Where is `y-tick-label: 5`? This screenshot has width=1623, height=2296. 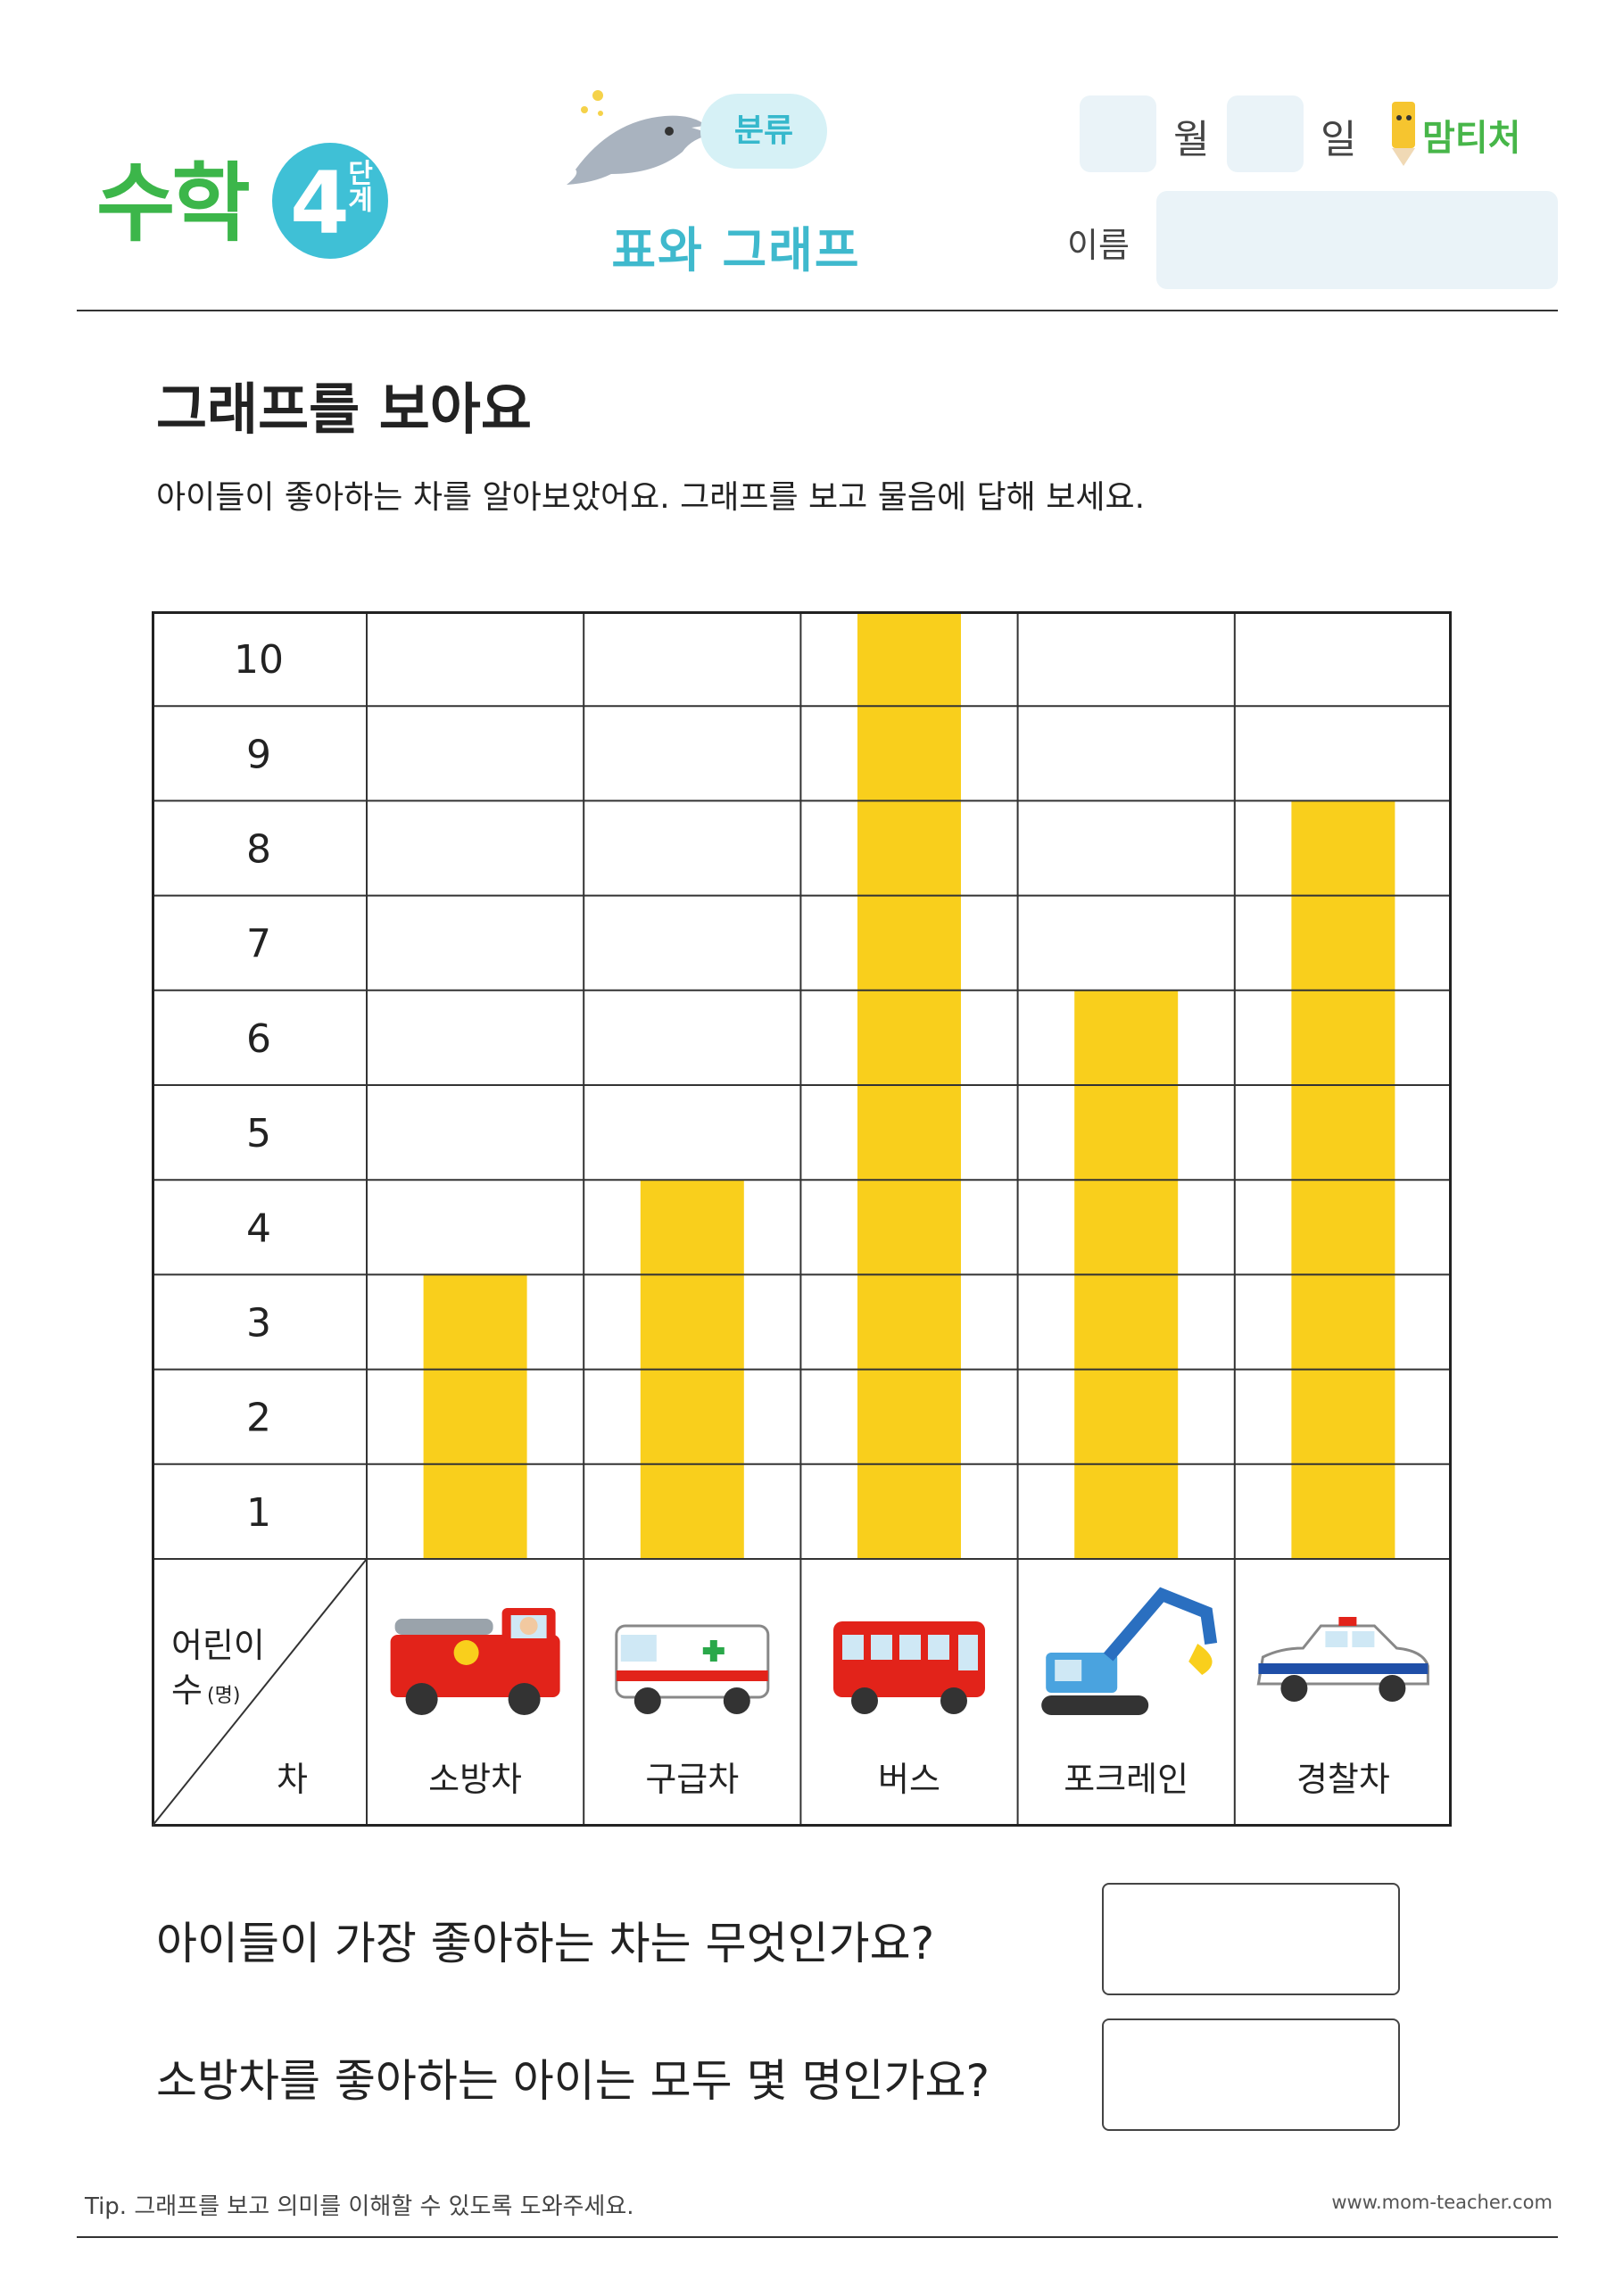 y-tick-label: 5 is located at coordinates (258, 1133).